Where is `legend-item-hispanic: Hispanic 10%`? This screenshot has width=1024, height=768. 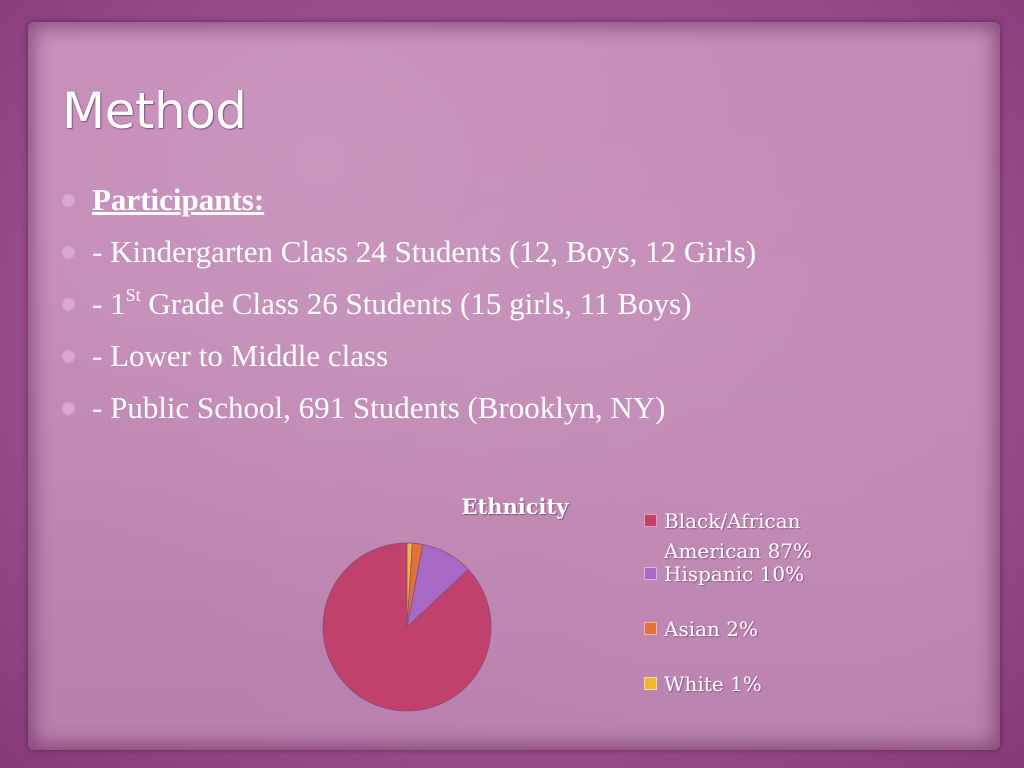 legend-item-hispanic: Hispanic 10% is located at coordinates (754, 574).